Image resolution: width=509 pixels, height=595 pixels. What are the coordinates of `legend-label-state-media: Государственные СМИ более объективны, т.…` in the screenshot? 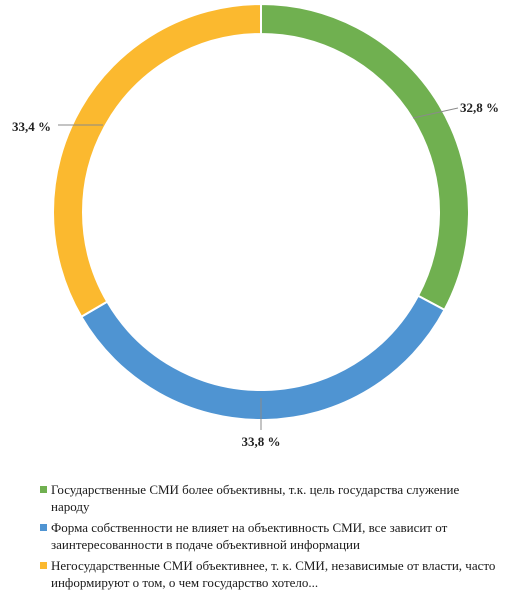 It's located at (255, 498).